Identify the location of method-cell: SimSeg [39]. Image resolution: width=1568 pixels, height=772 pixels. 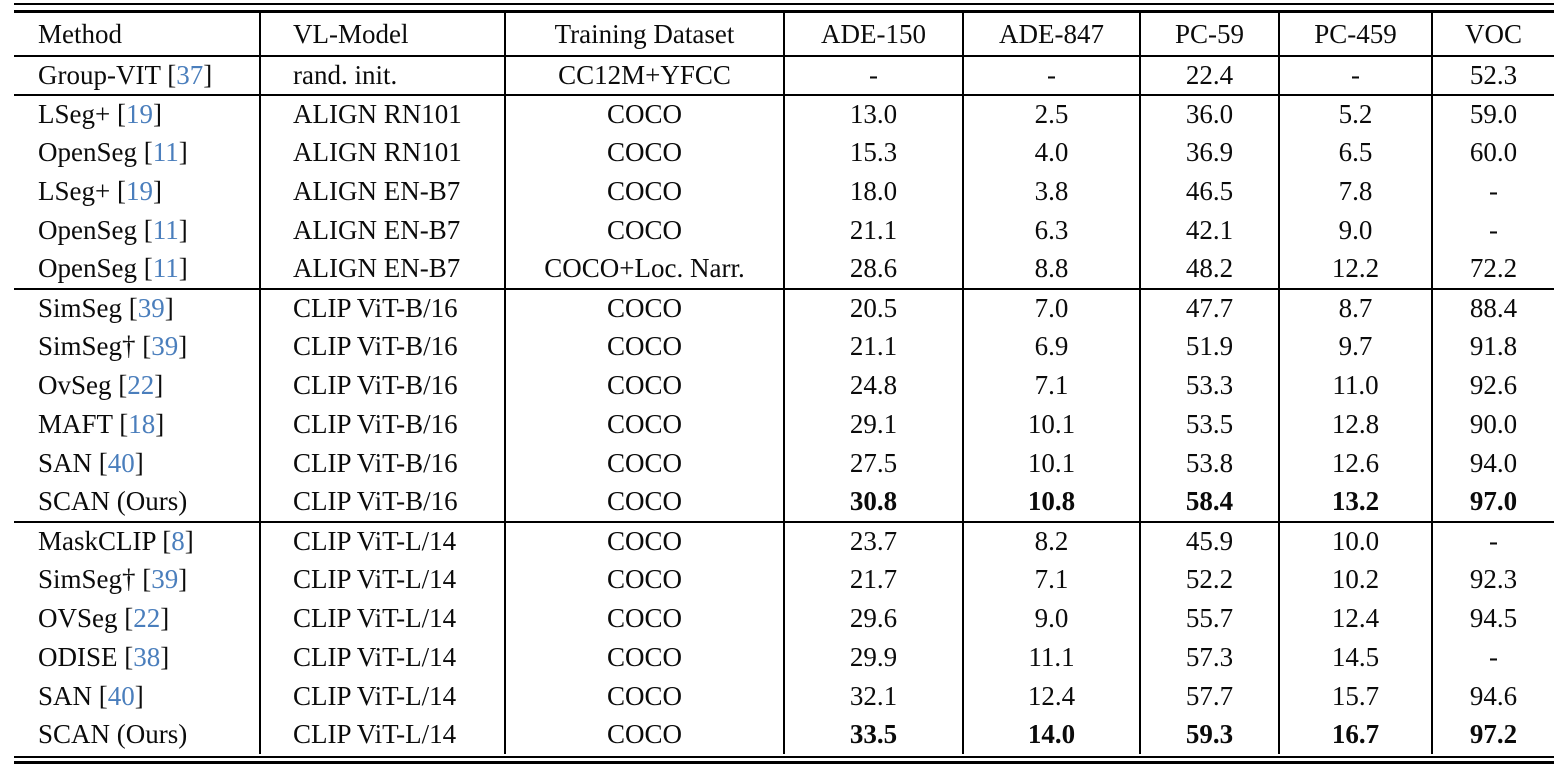
(137, 308).